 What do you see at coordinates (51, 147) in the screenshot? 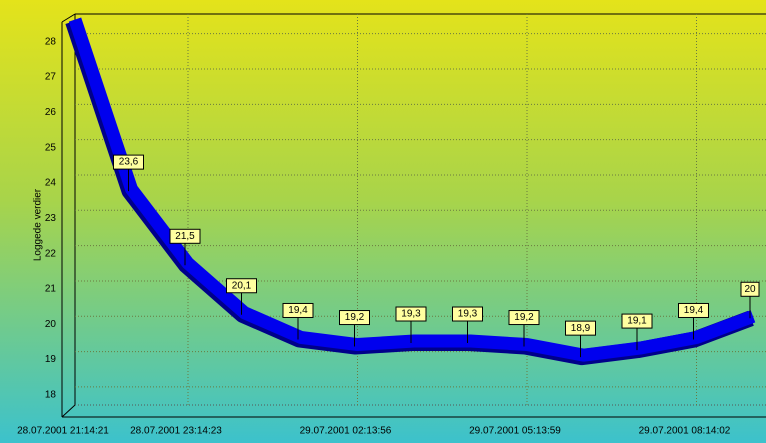
I see `y-tick-label: 25` at bounding box center [51, 147].